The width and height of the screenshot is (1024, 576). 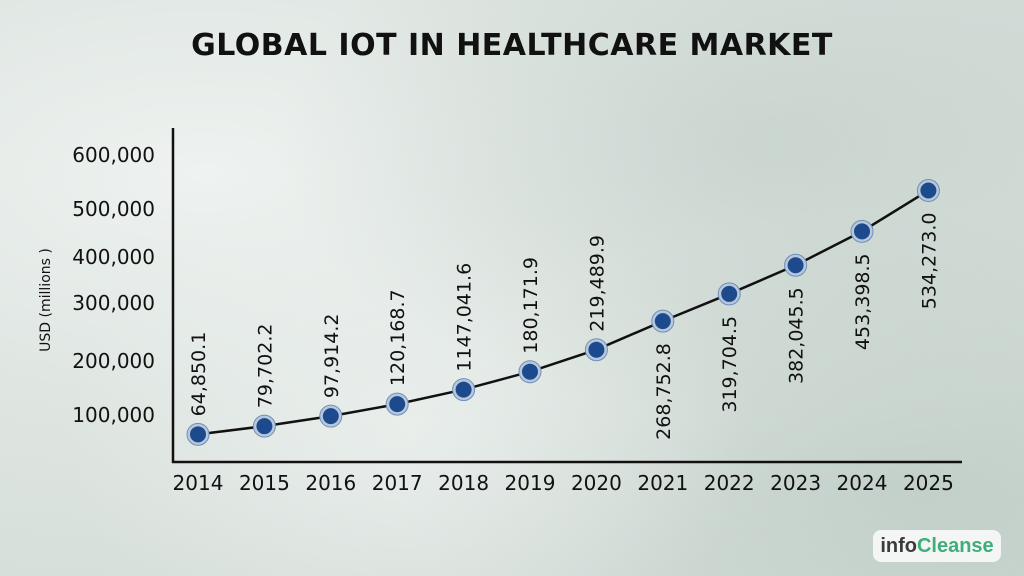 What do you see at coordinates (863, 301) in the screenshot?
I see `data-label: 453,398.5` at bounding box center [863, 301].